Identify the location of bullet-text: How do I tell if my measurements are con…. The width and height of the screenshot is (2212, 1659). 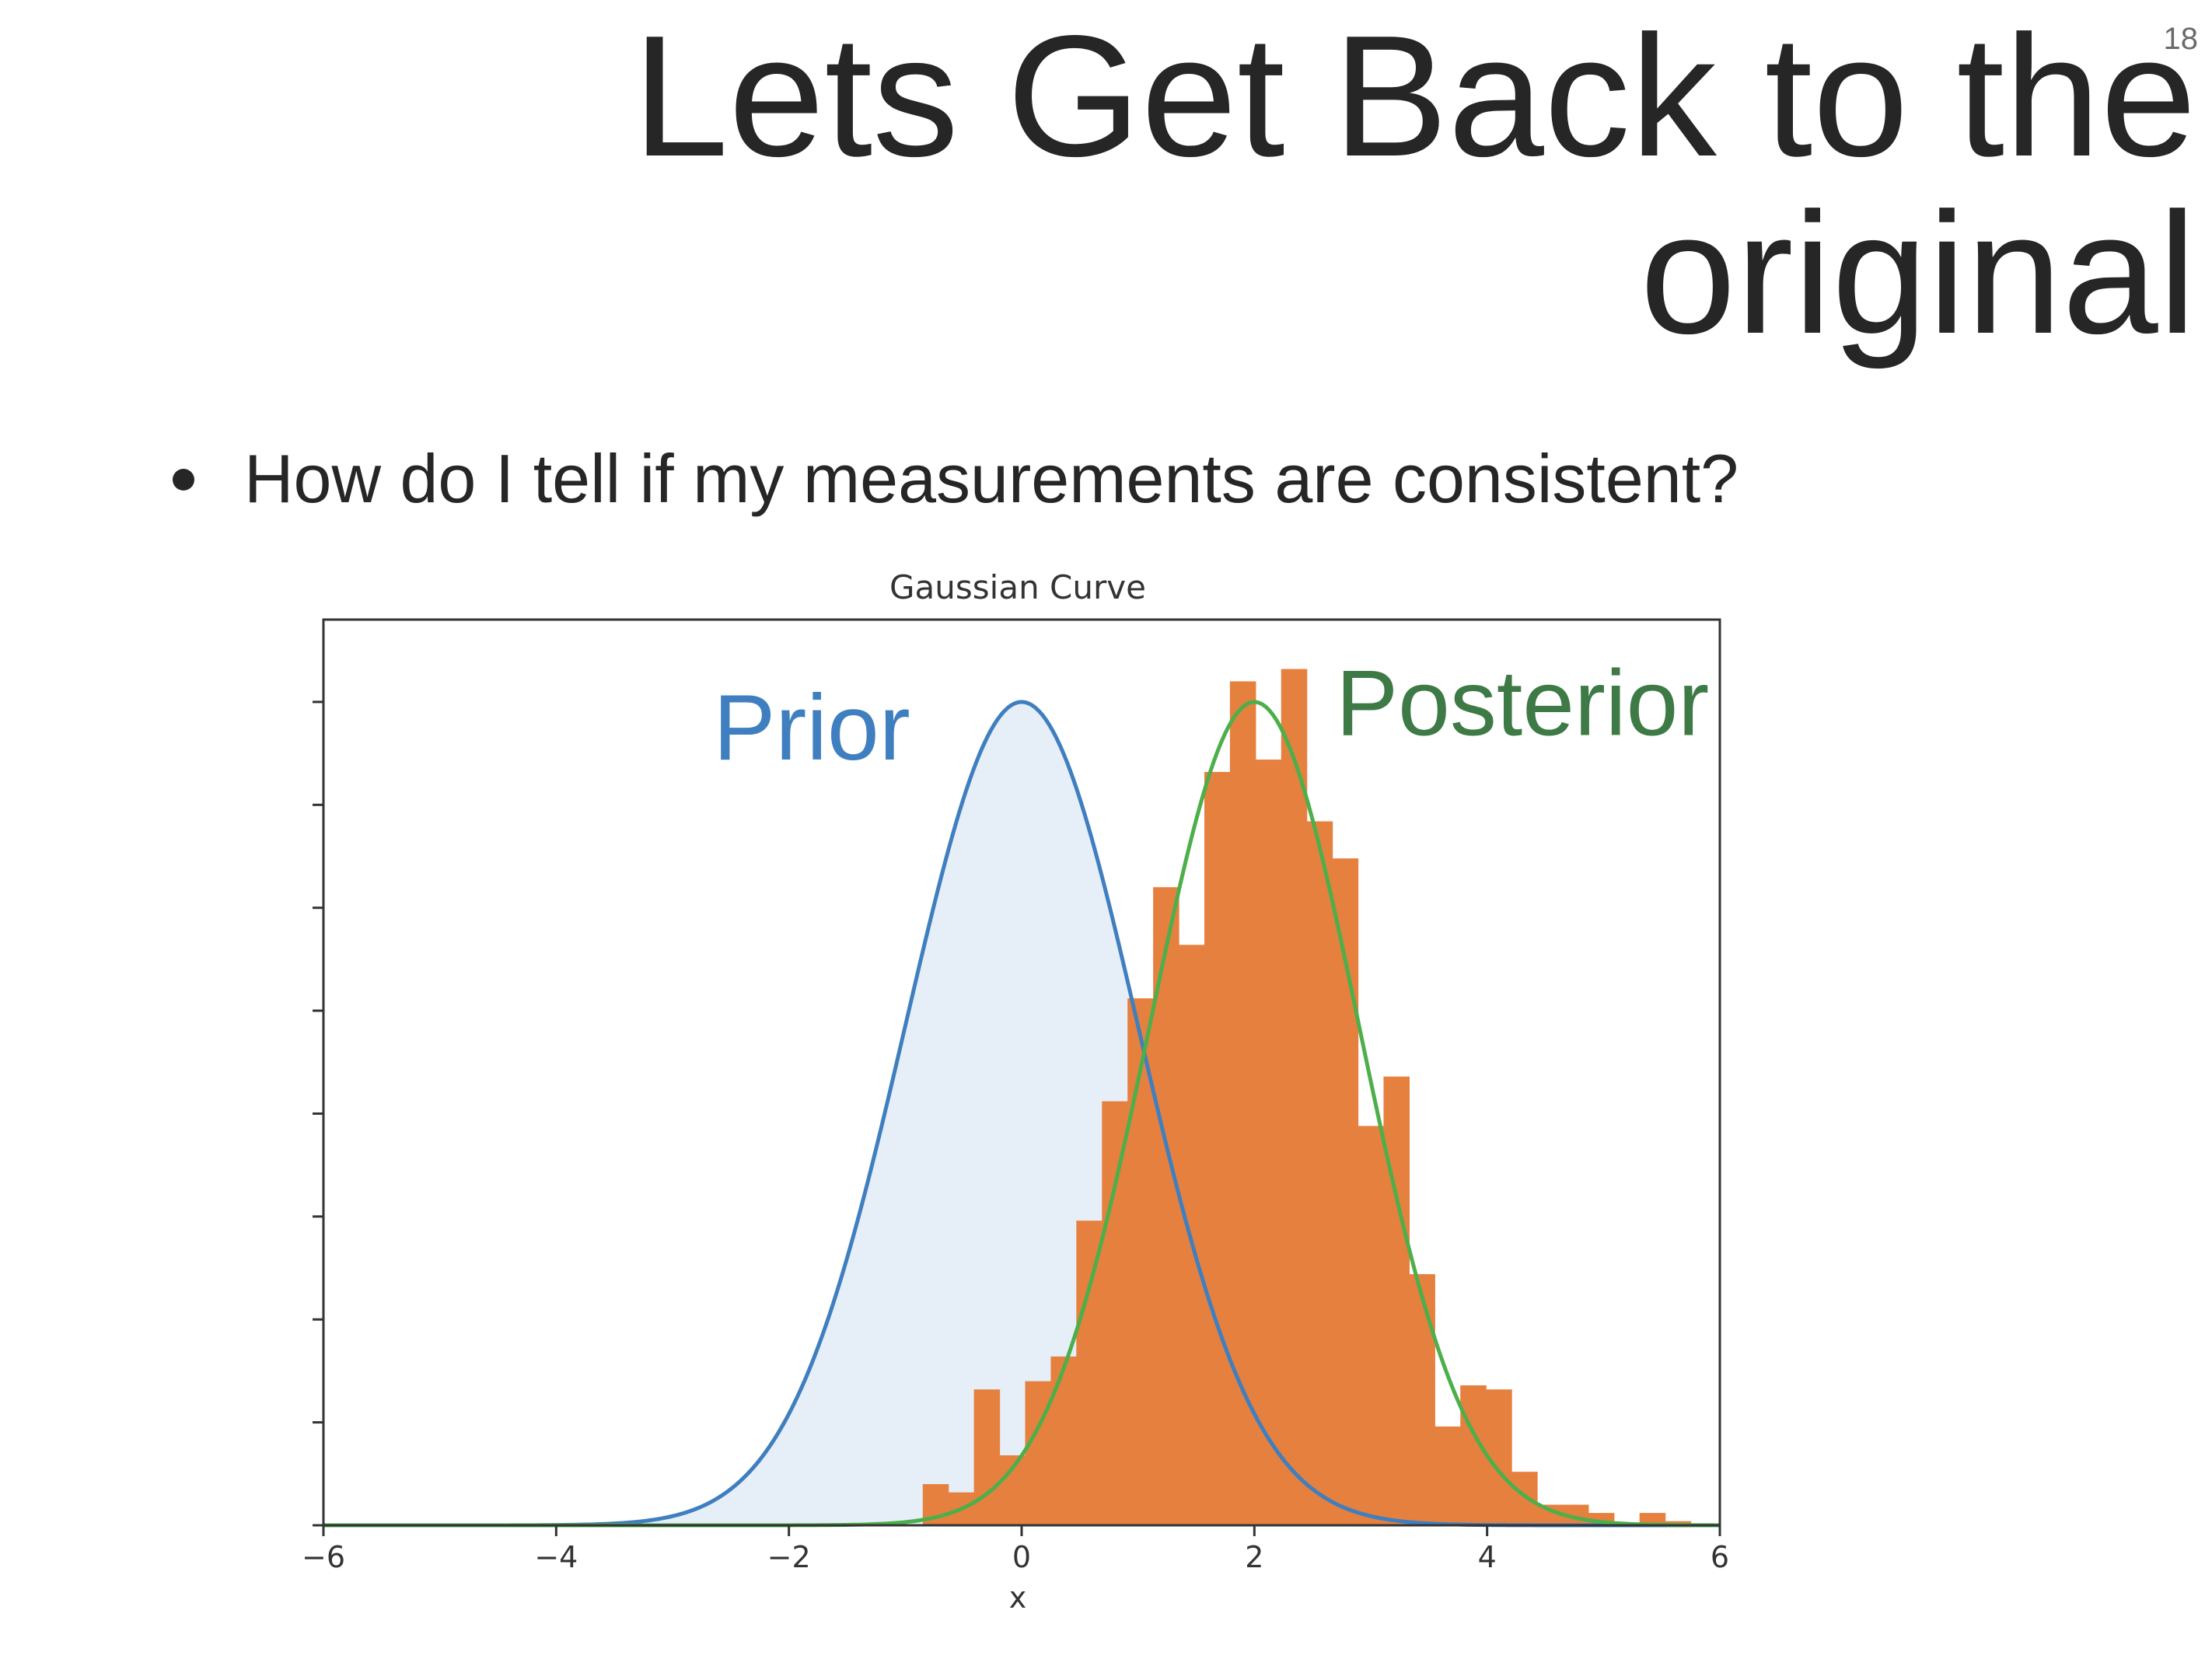
(992, 478).